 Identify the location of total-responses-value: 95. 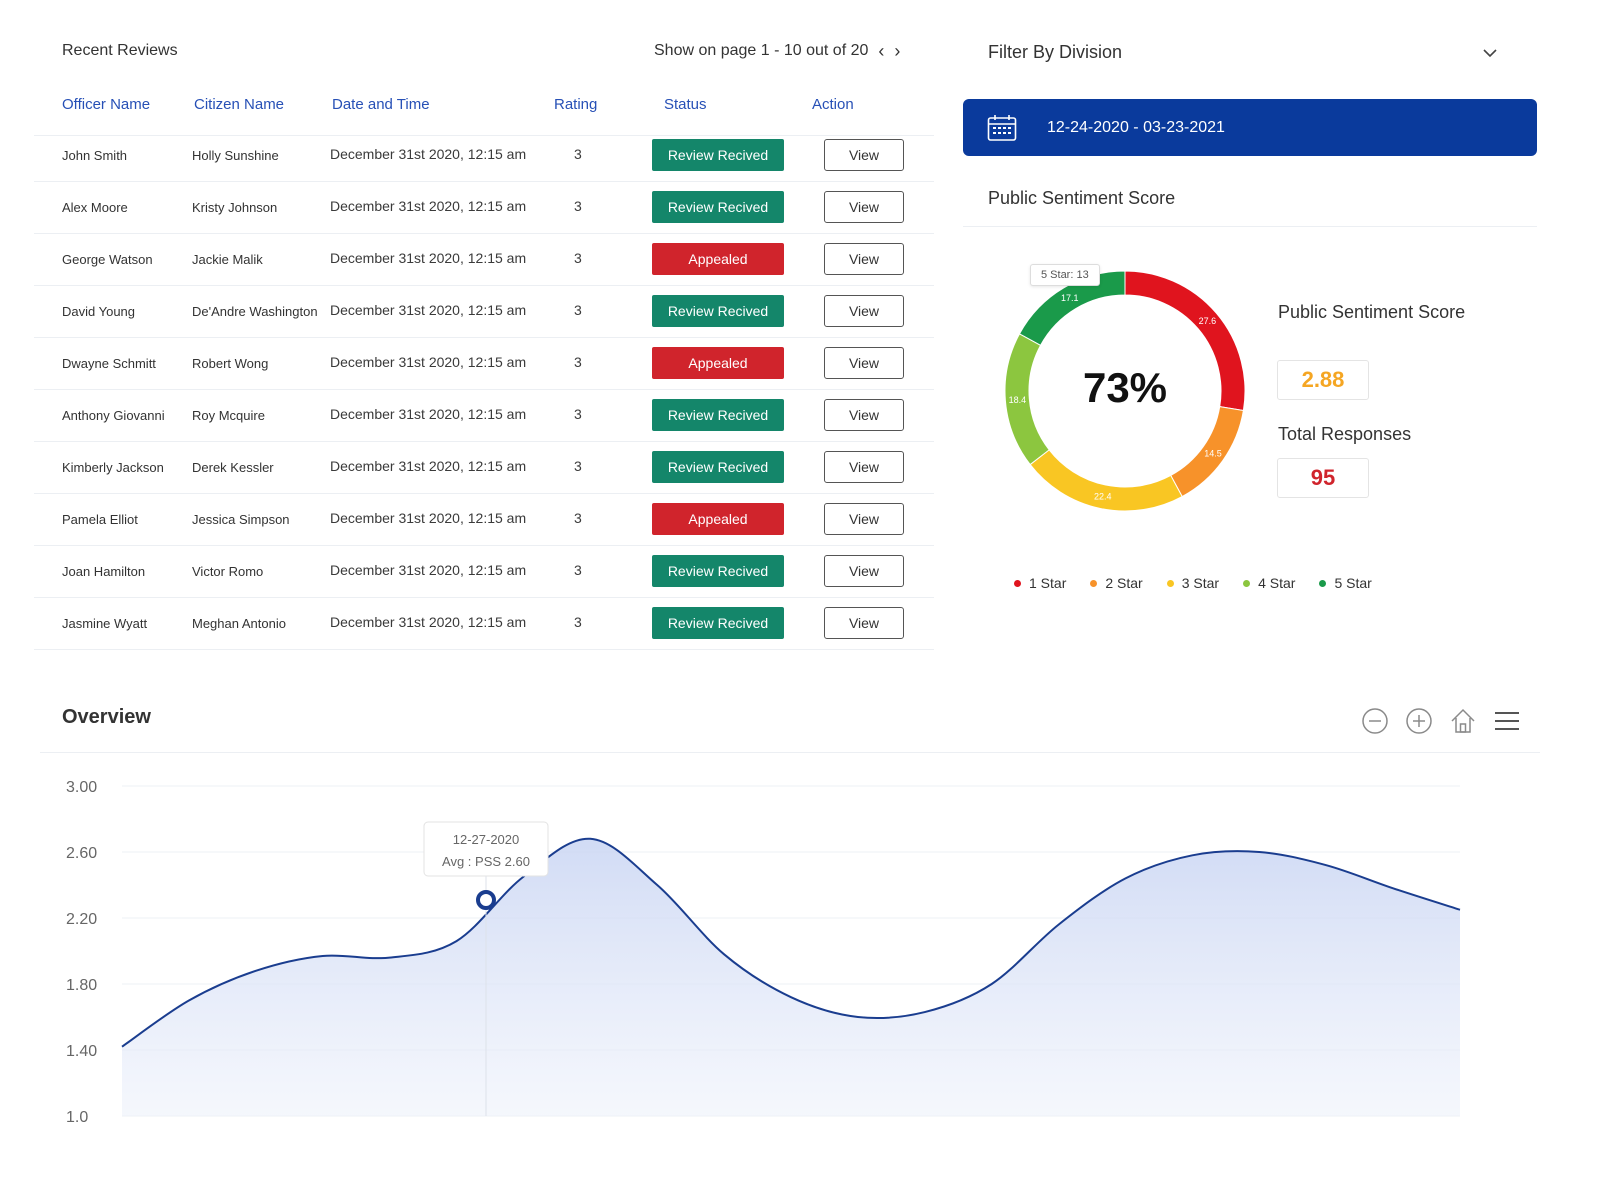
(1323, 478).